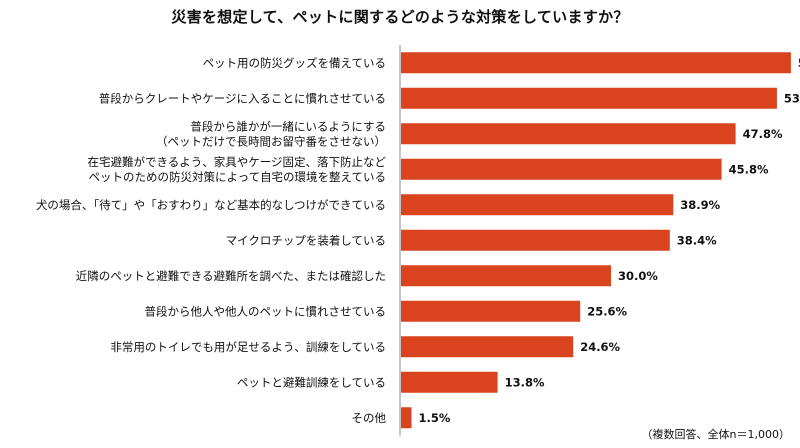  Describe the element at coordinates (248, 347) in the screenshot. I see `category-label: 非常用のトイレでも用が足せるよう、訓練をしている` at that location.